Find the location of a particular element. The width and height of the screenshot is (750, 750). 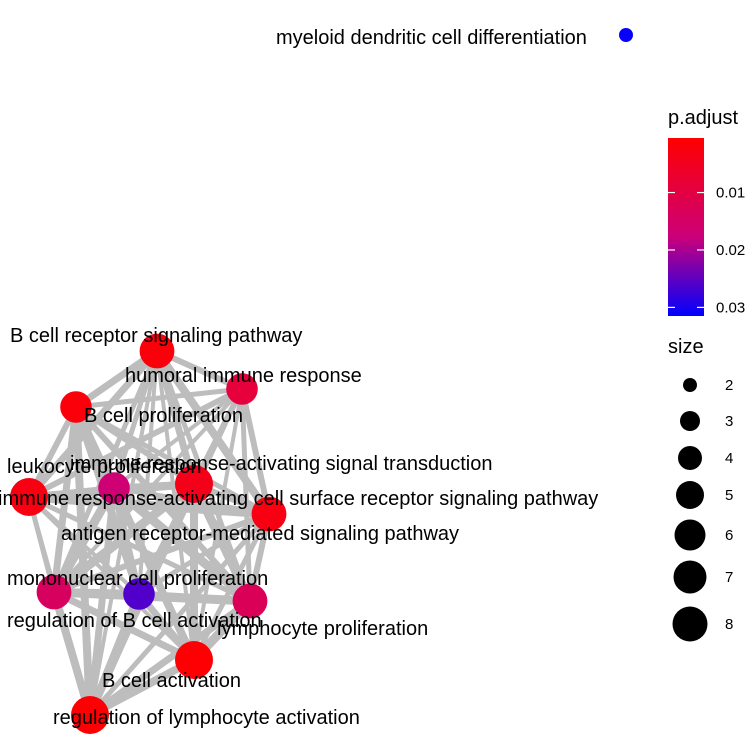

size-legend-label: 2 is located at coordinates (729, 385).